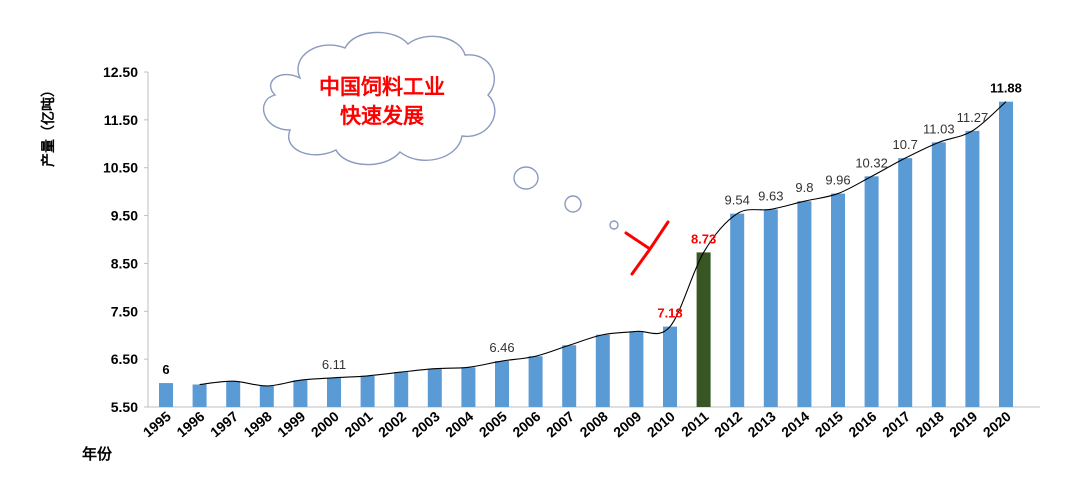 The image size is (1080, 486). Describe the element at coordinates (334, 392) in the screenshot. I see `bar-2000` at that location.